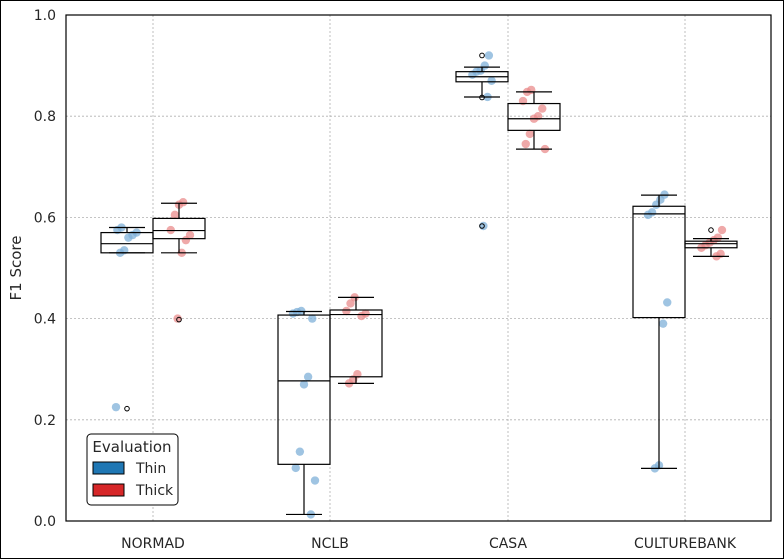 The image size is (784, 559). What do you see at coordinates (108, 468) in the screenshot?
I see `legend-swatch-thin` at bounding box center [108, 468].